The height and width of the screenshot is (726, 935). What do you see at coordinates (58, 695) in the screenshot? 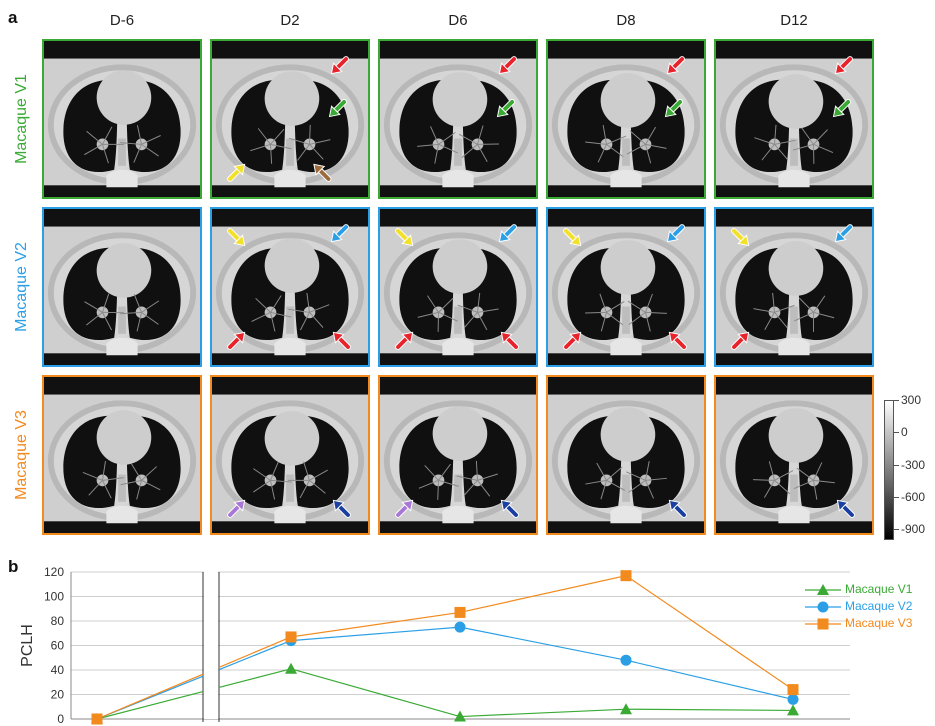
I see `y-tick-label: 20` at bounding box center [58, 695].